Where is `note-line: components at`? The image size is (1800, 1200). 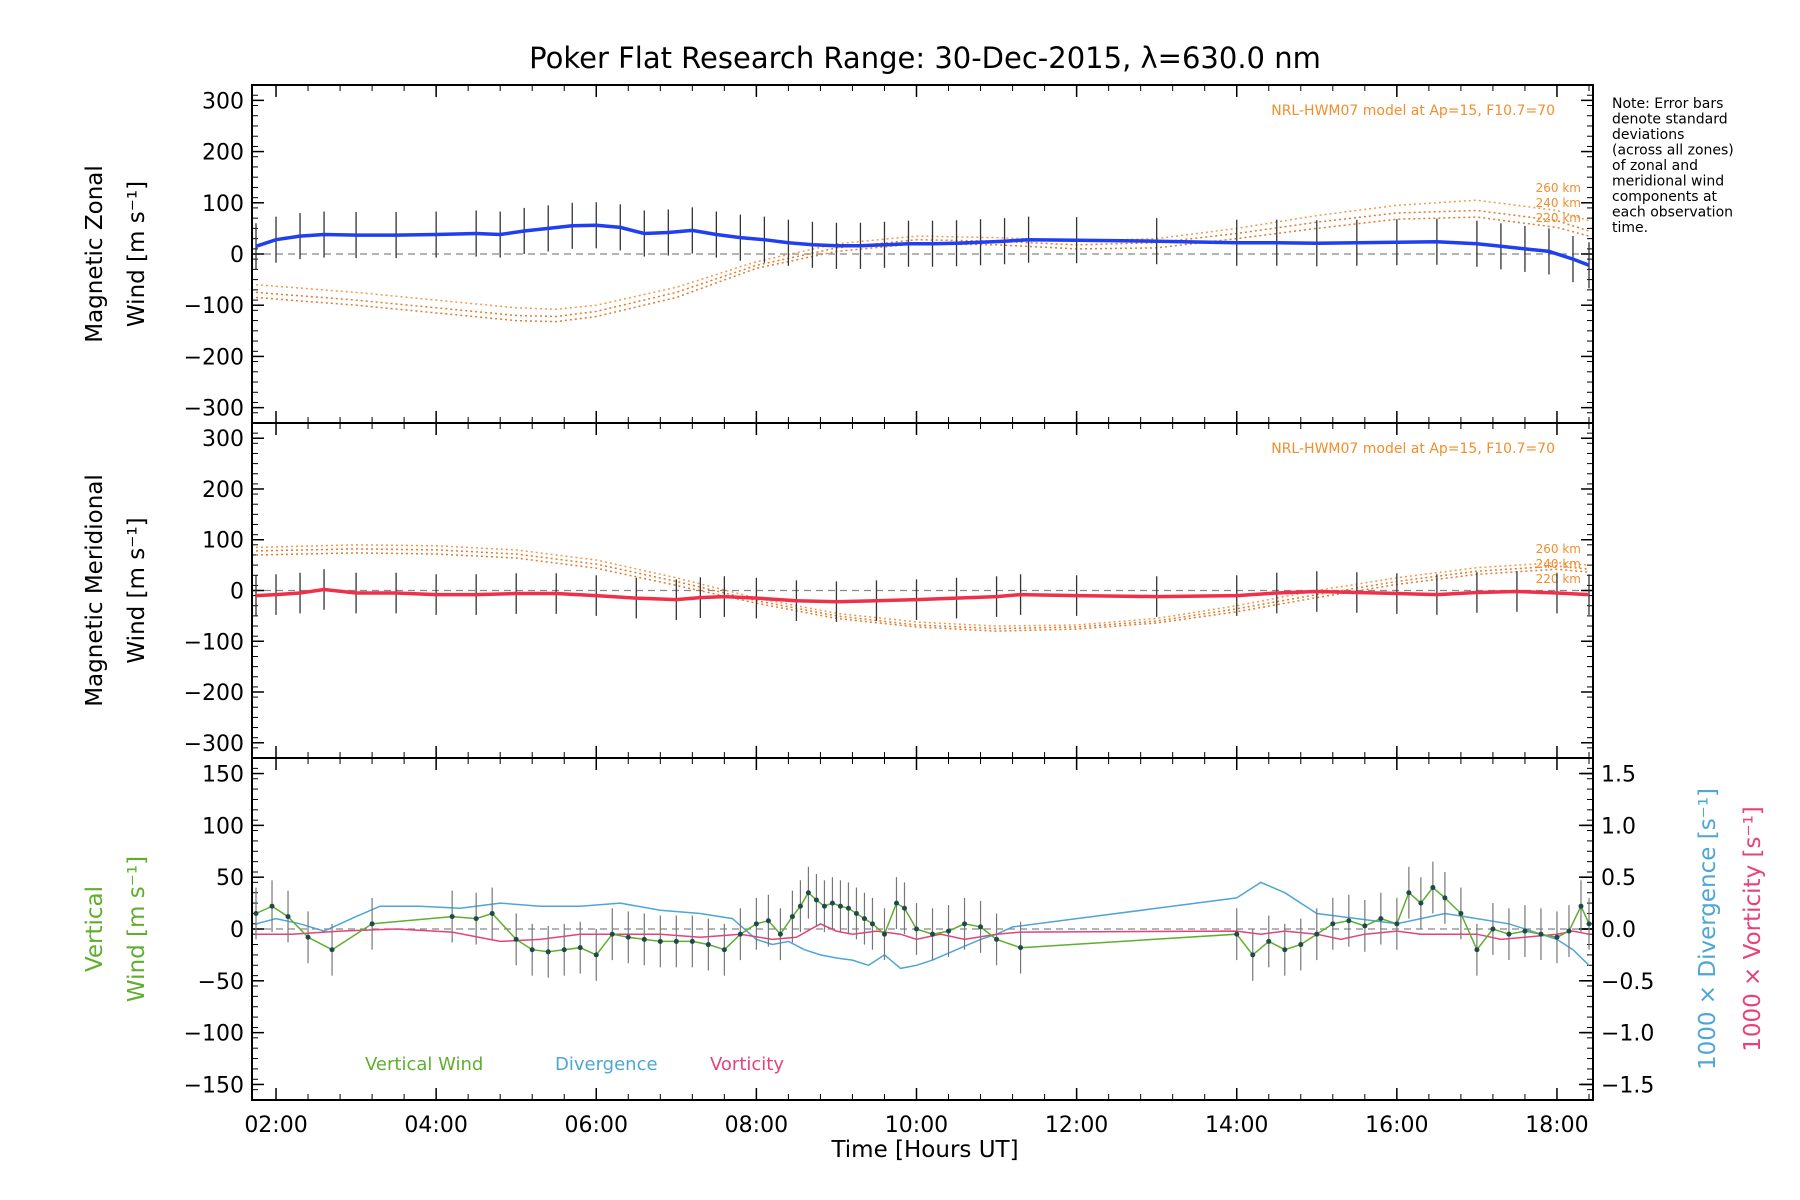
note-line: components at is located at coordinates (1665, 197).